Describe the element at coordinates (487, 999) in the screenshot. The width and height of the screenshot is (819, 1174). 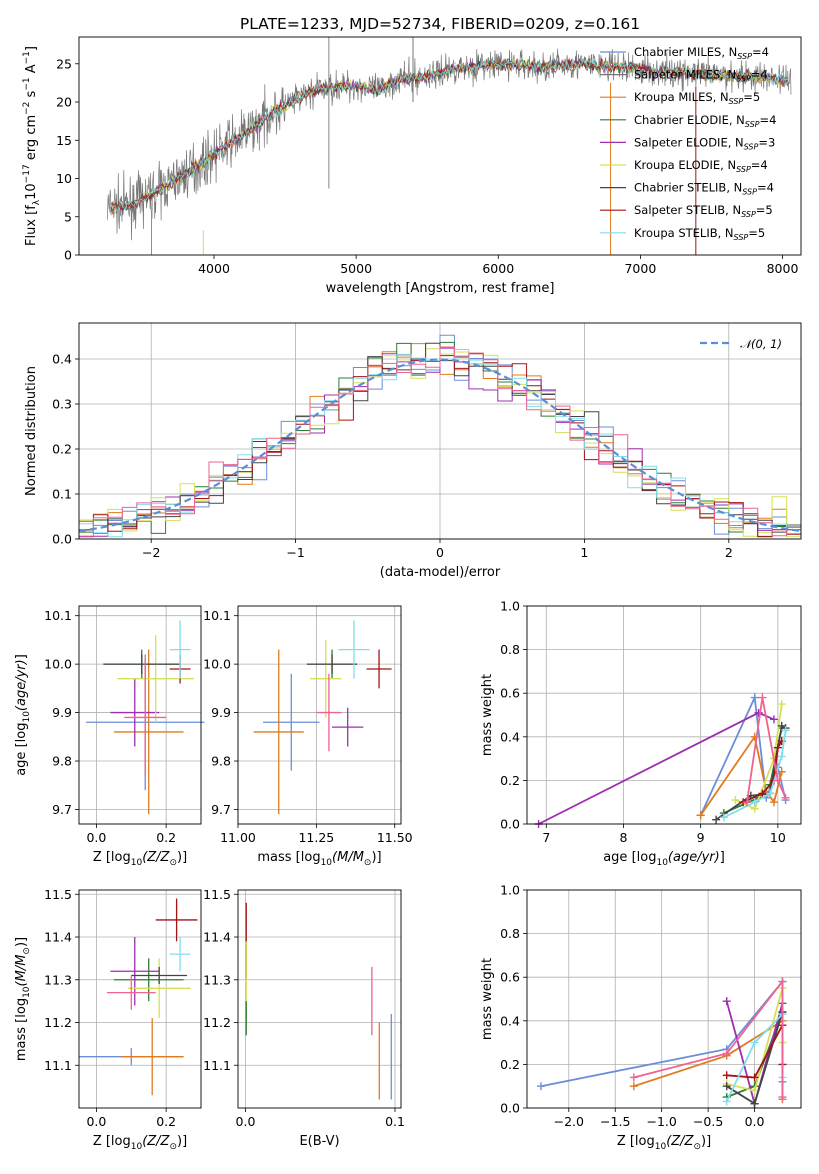
I see `y-axis-label: mass weight` at that location.